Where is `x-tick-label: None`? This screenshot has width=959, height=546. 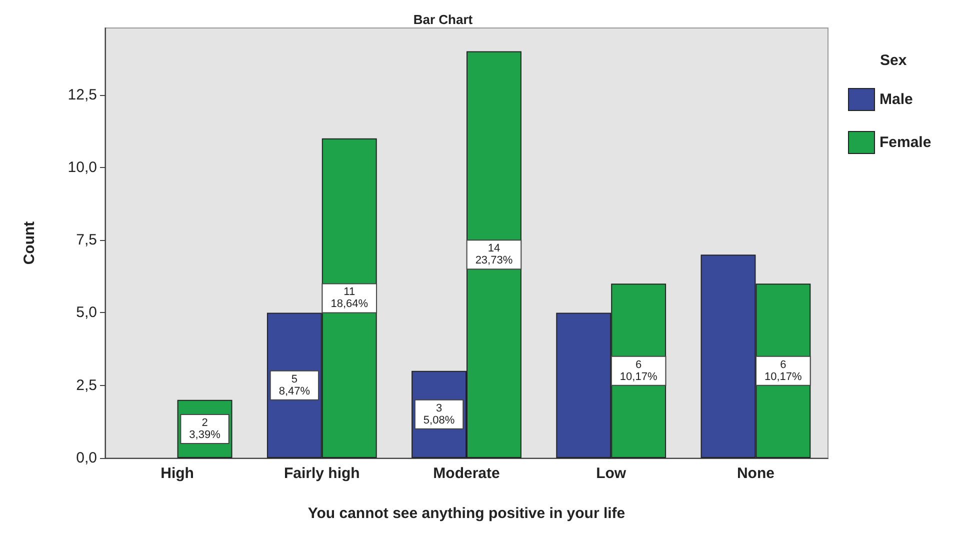
x-tick-label: None is located at coordinates (755, 473).